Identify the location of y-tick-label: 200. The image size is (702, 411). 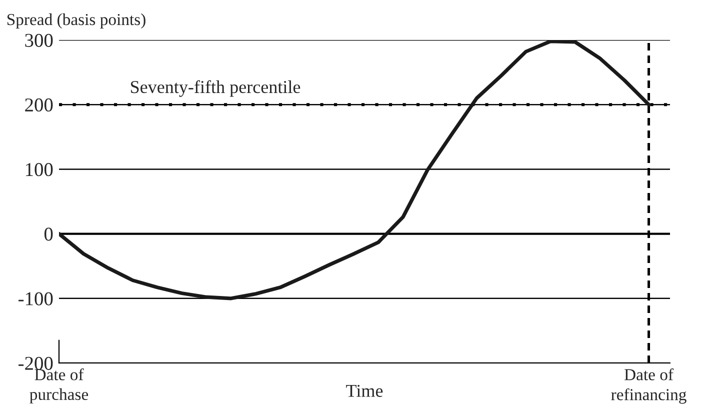
(39, 105).